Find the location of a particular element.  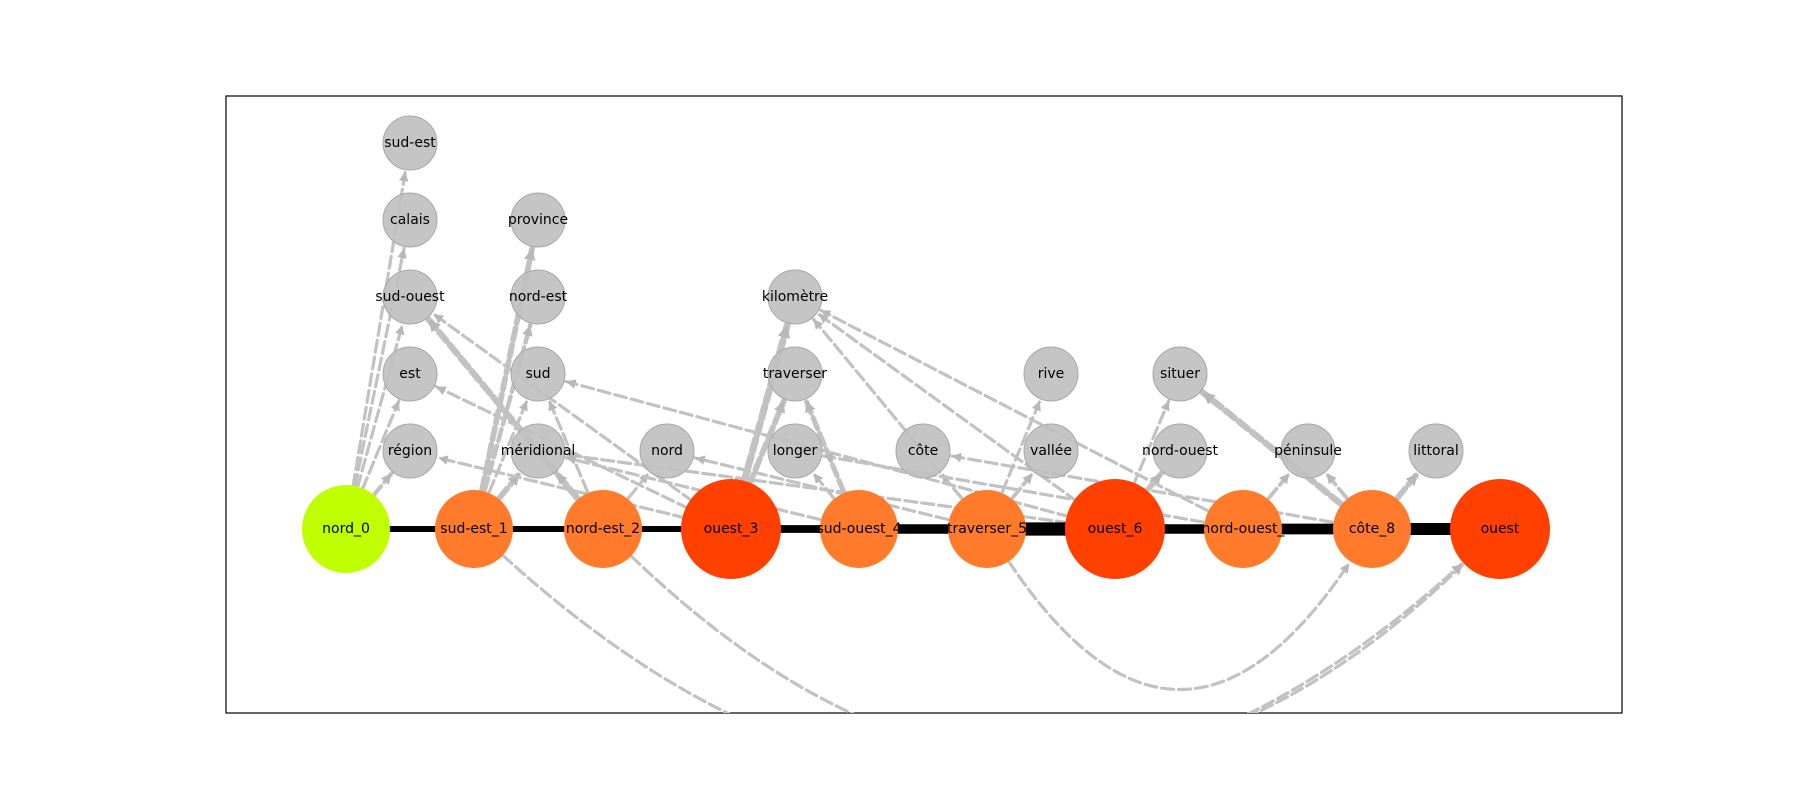

node-circle-longer is located at coordinates (795, 451).